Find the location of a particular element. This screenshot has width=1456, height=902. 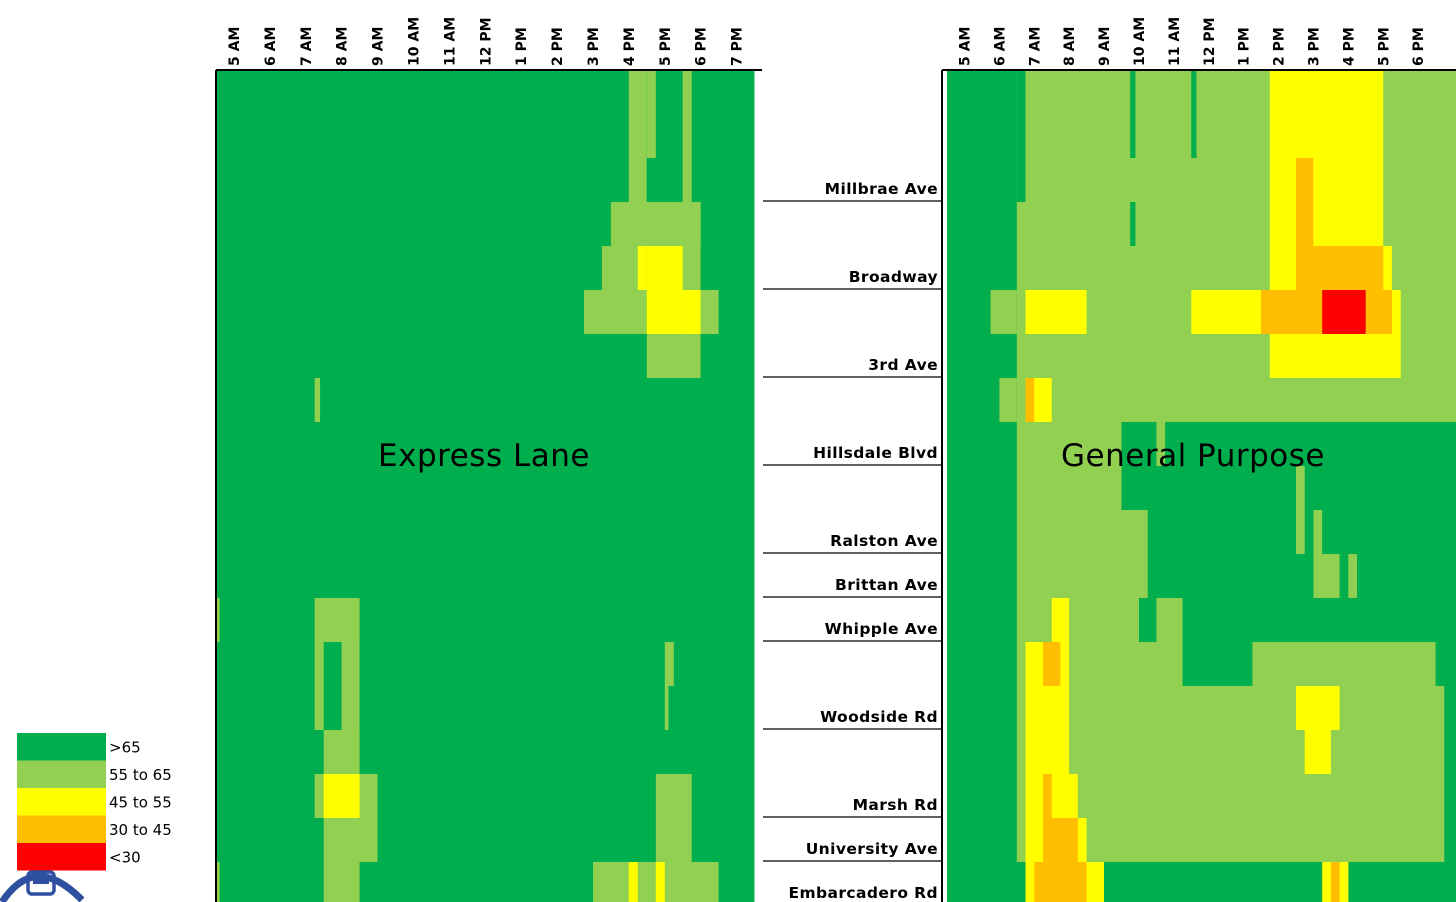

general-purpose-time-label: 12 PM is located at coordinates (1210, 41).